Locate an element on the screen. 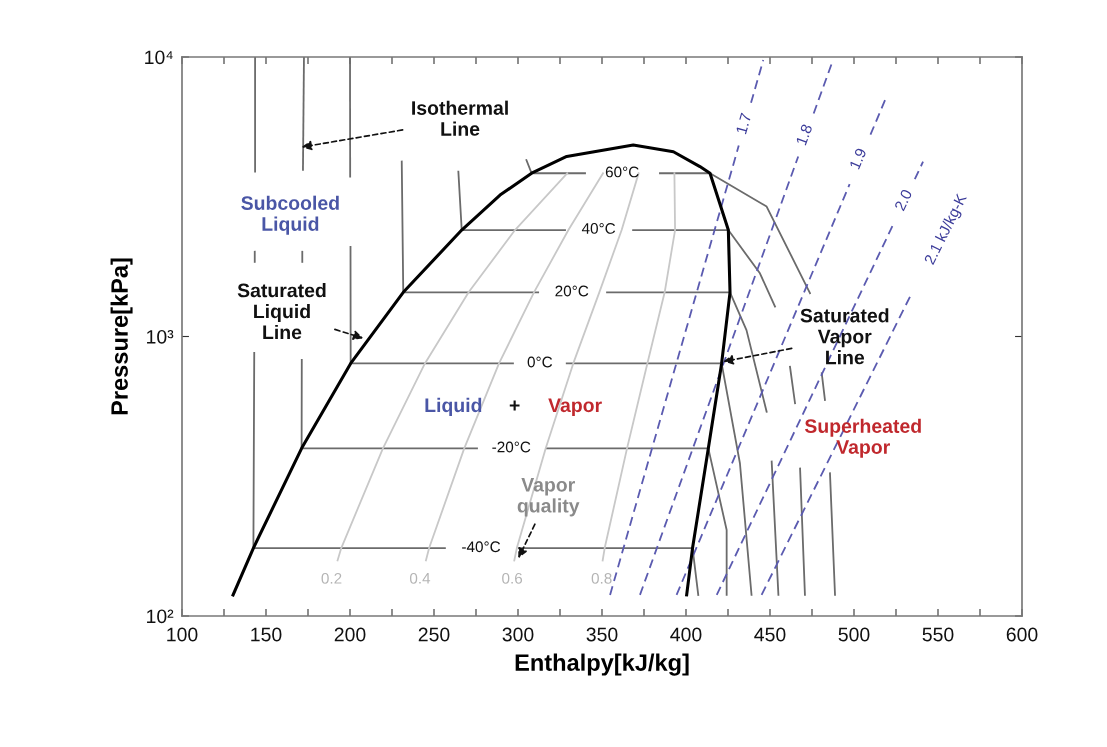 This screenshot has height=747, width=1107. annotation: 0.8 is located at coordinates (601, 578).